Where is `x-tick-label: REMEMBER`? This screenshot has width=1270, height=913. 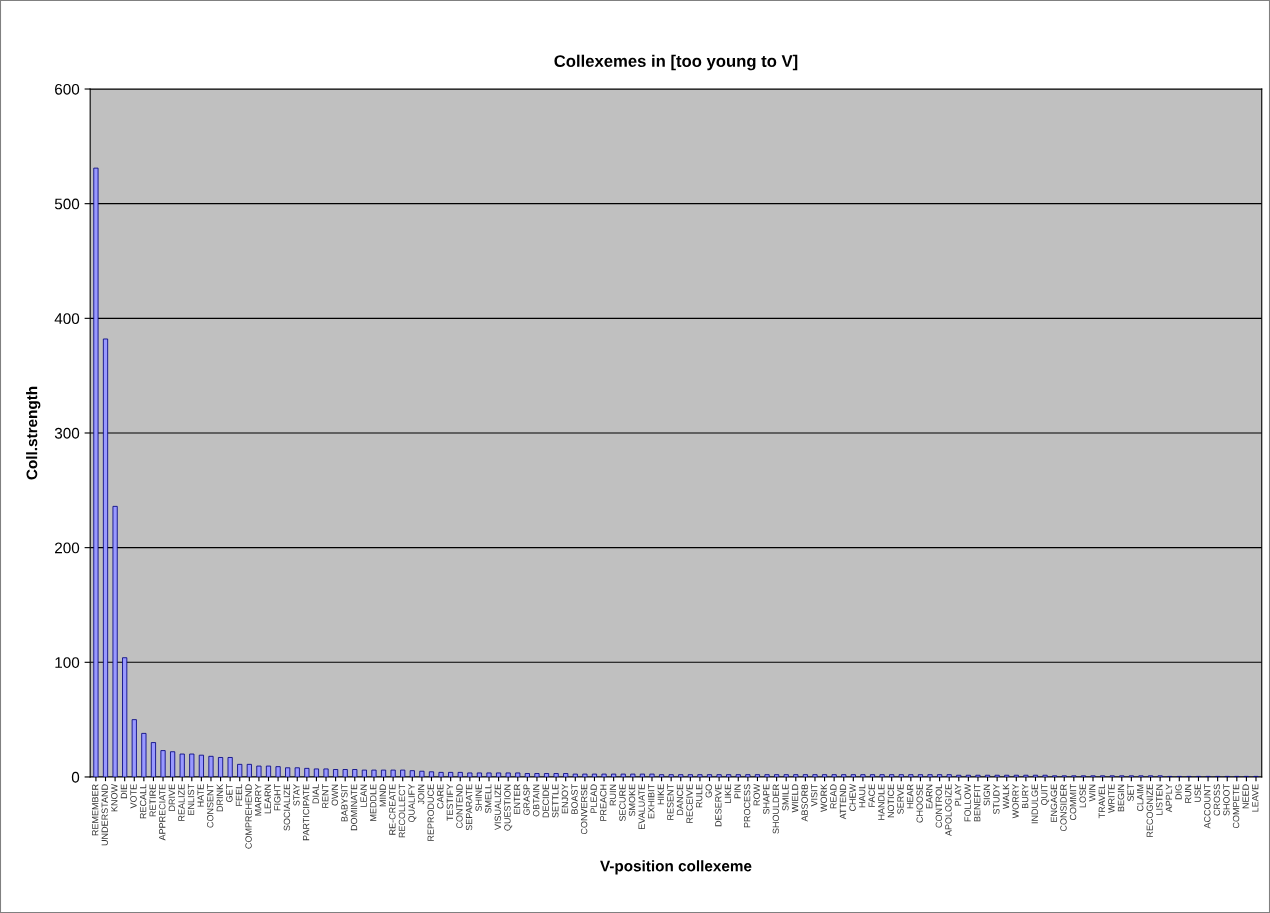
x-tick-label: REMEMBER is located at coordinates (95, 810).